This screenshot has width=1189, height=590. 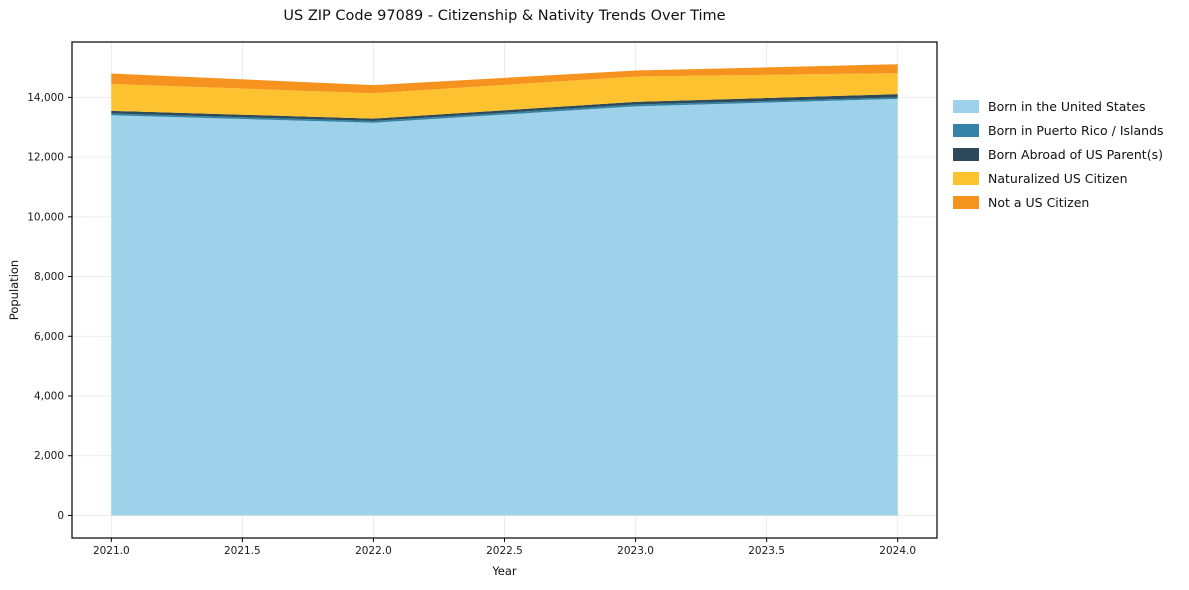 What do you see at coordinates (49, 456) in the screenshot?
I see `y-tick-label: 2,000` at bounding box center [49, 456].